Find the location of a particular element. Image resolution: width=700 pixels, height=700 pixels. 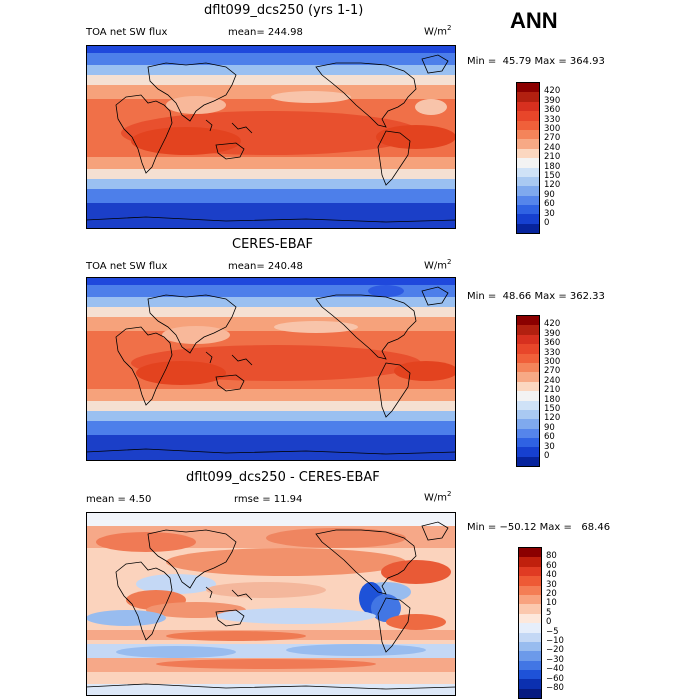

panel2-colorbar-swatches is located at coordinates (528, 391).